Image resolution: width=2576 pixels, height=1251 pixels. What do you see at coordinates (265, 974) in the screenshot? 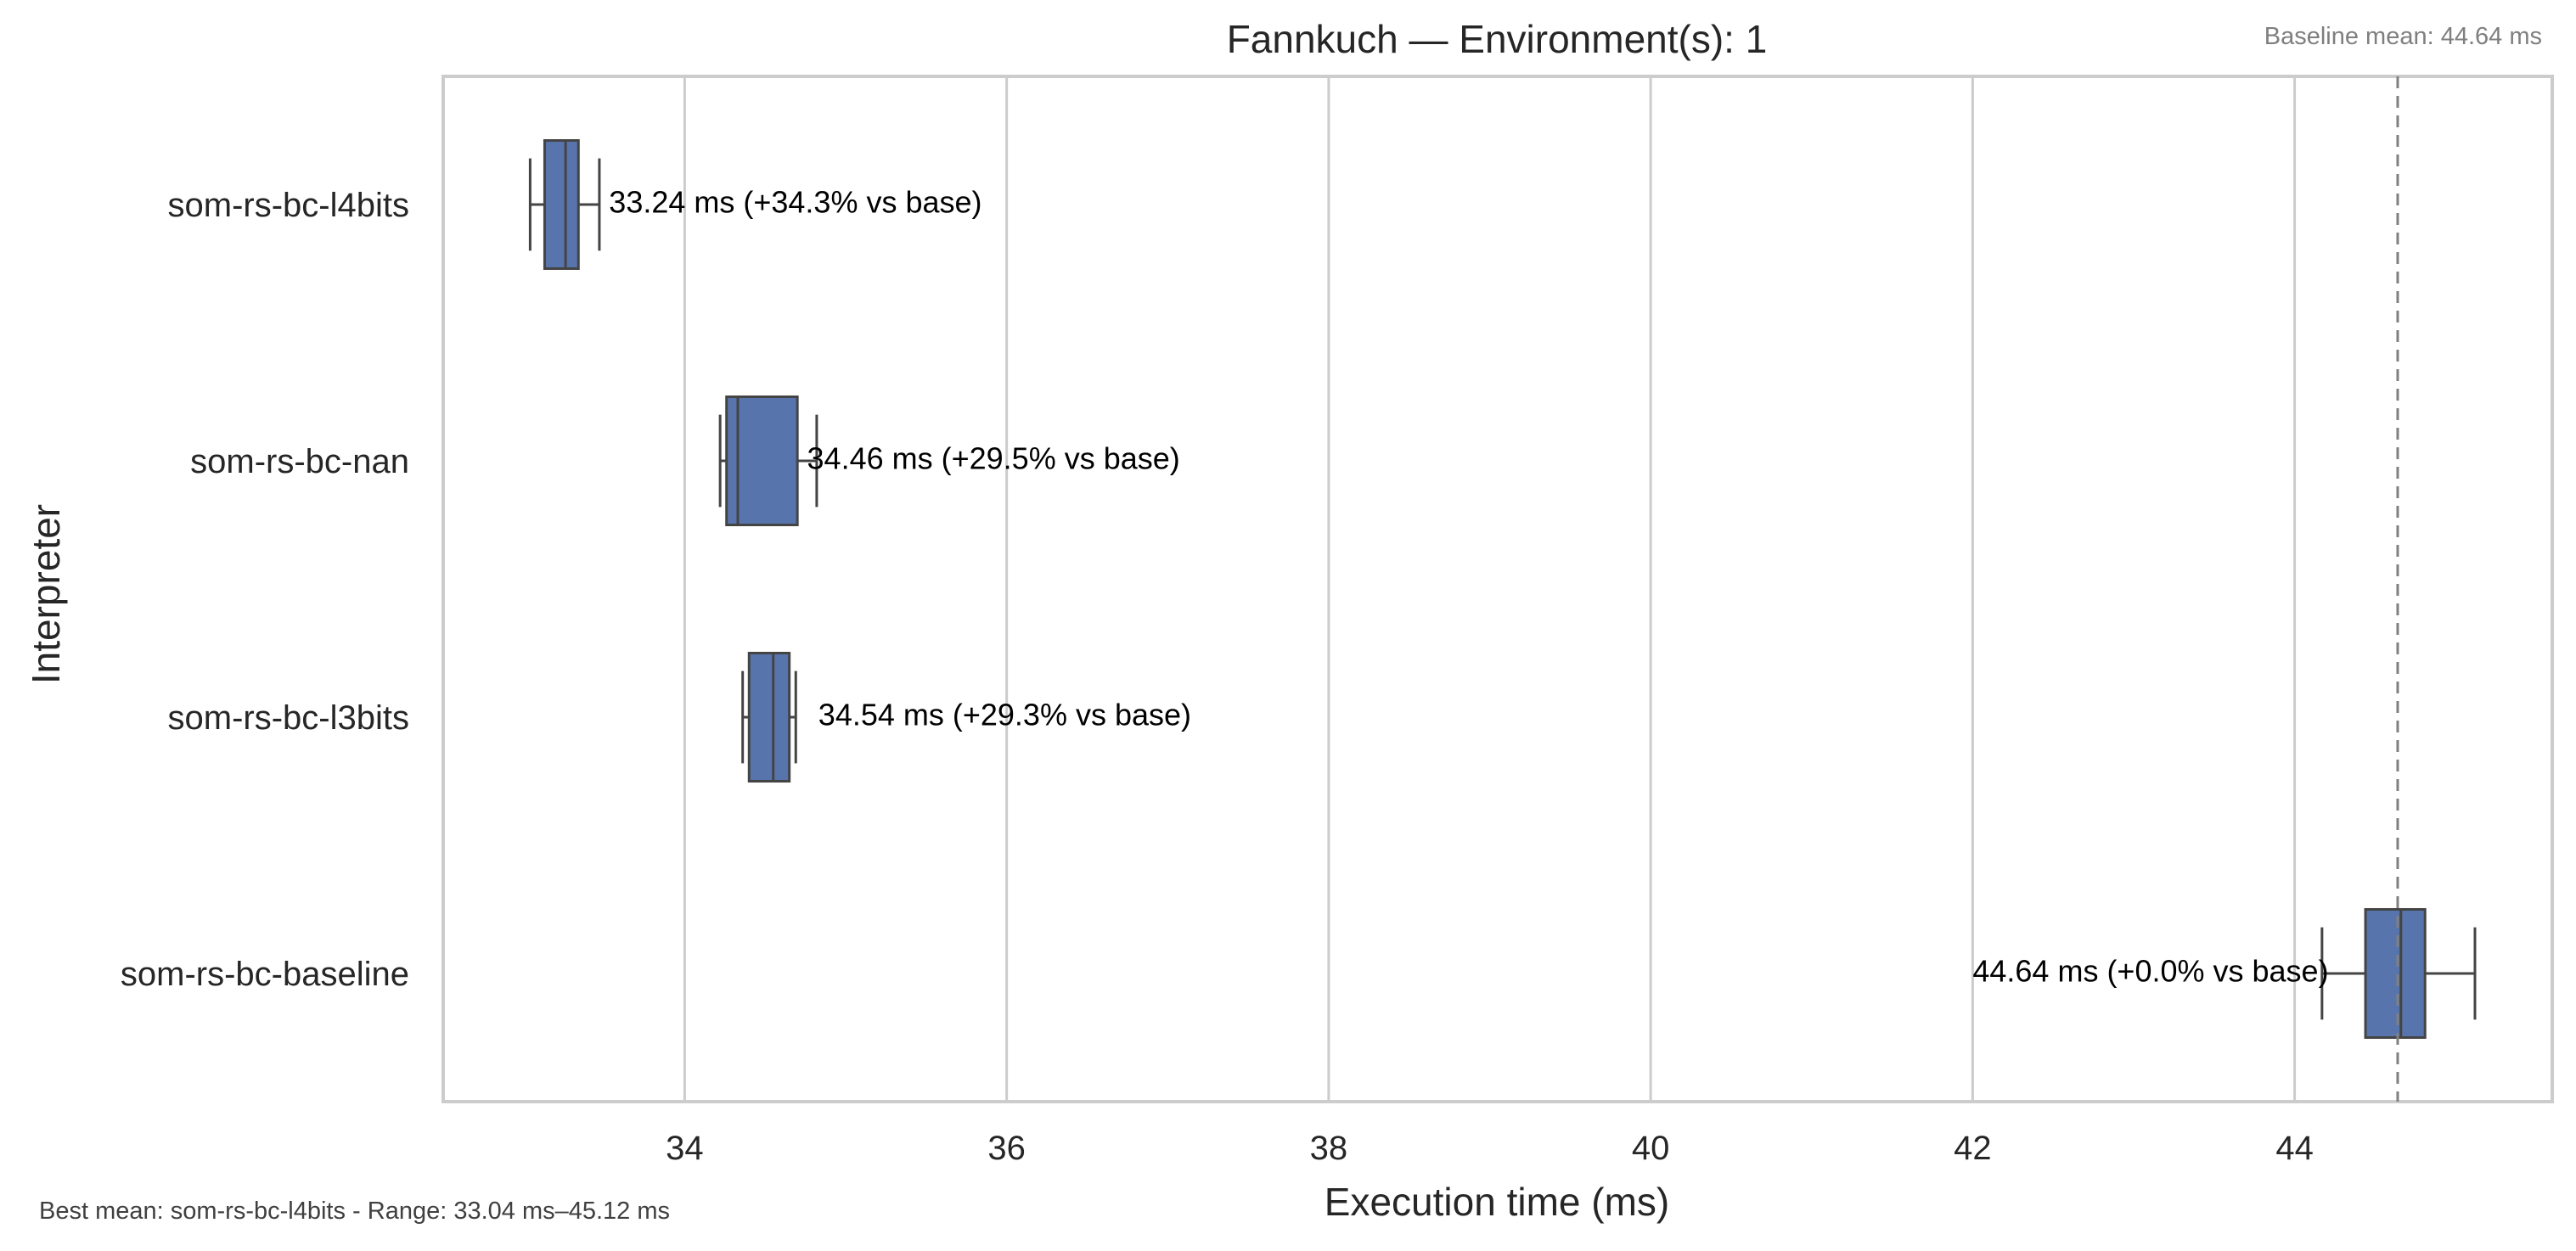
I see `y-category-label: som-rs-bc-baseline` at bounding box center [265, 974].